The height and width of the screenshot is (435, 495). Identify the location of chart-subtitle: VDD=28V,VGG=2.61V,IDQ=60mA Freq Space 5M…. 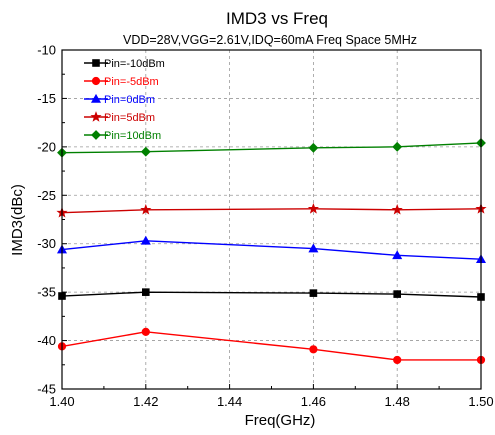
(270, 40).